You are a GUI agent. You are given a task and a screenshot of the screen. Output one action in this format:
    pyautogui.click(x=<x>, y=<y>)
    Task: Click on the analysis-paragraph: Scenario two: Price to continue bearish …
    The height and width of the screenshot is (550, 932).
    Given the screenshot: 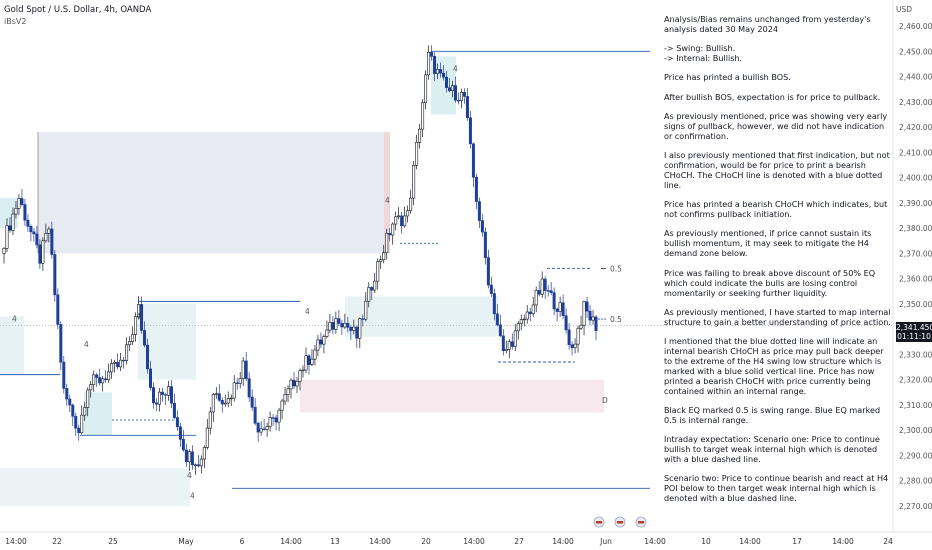 What is the action you would take?
    pyautogui.click(x=776, y=488)
    